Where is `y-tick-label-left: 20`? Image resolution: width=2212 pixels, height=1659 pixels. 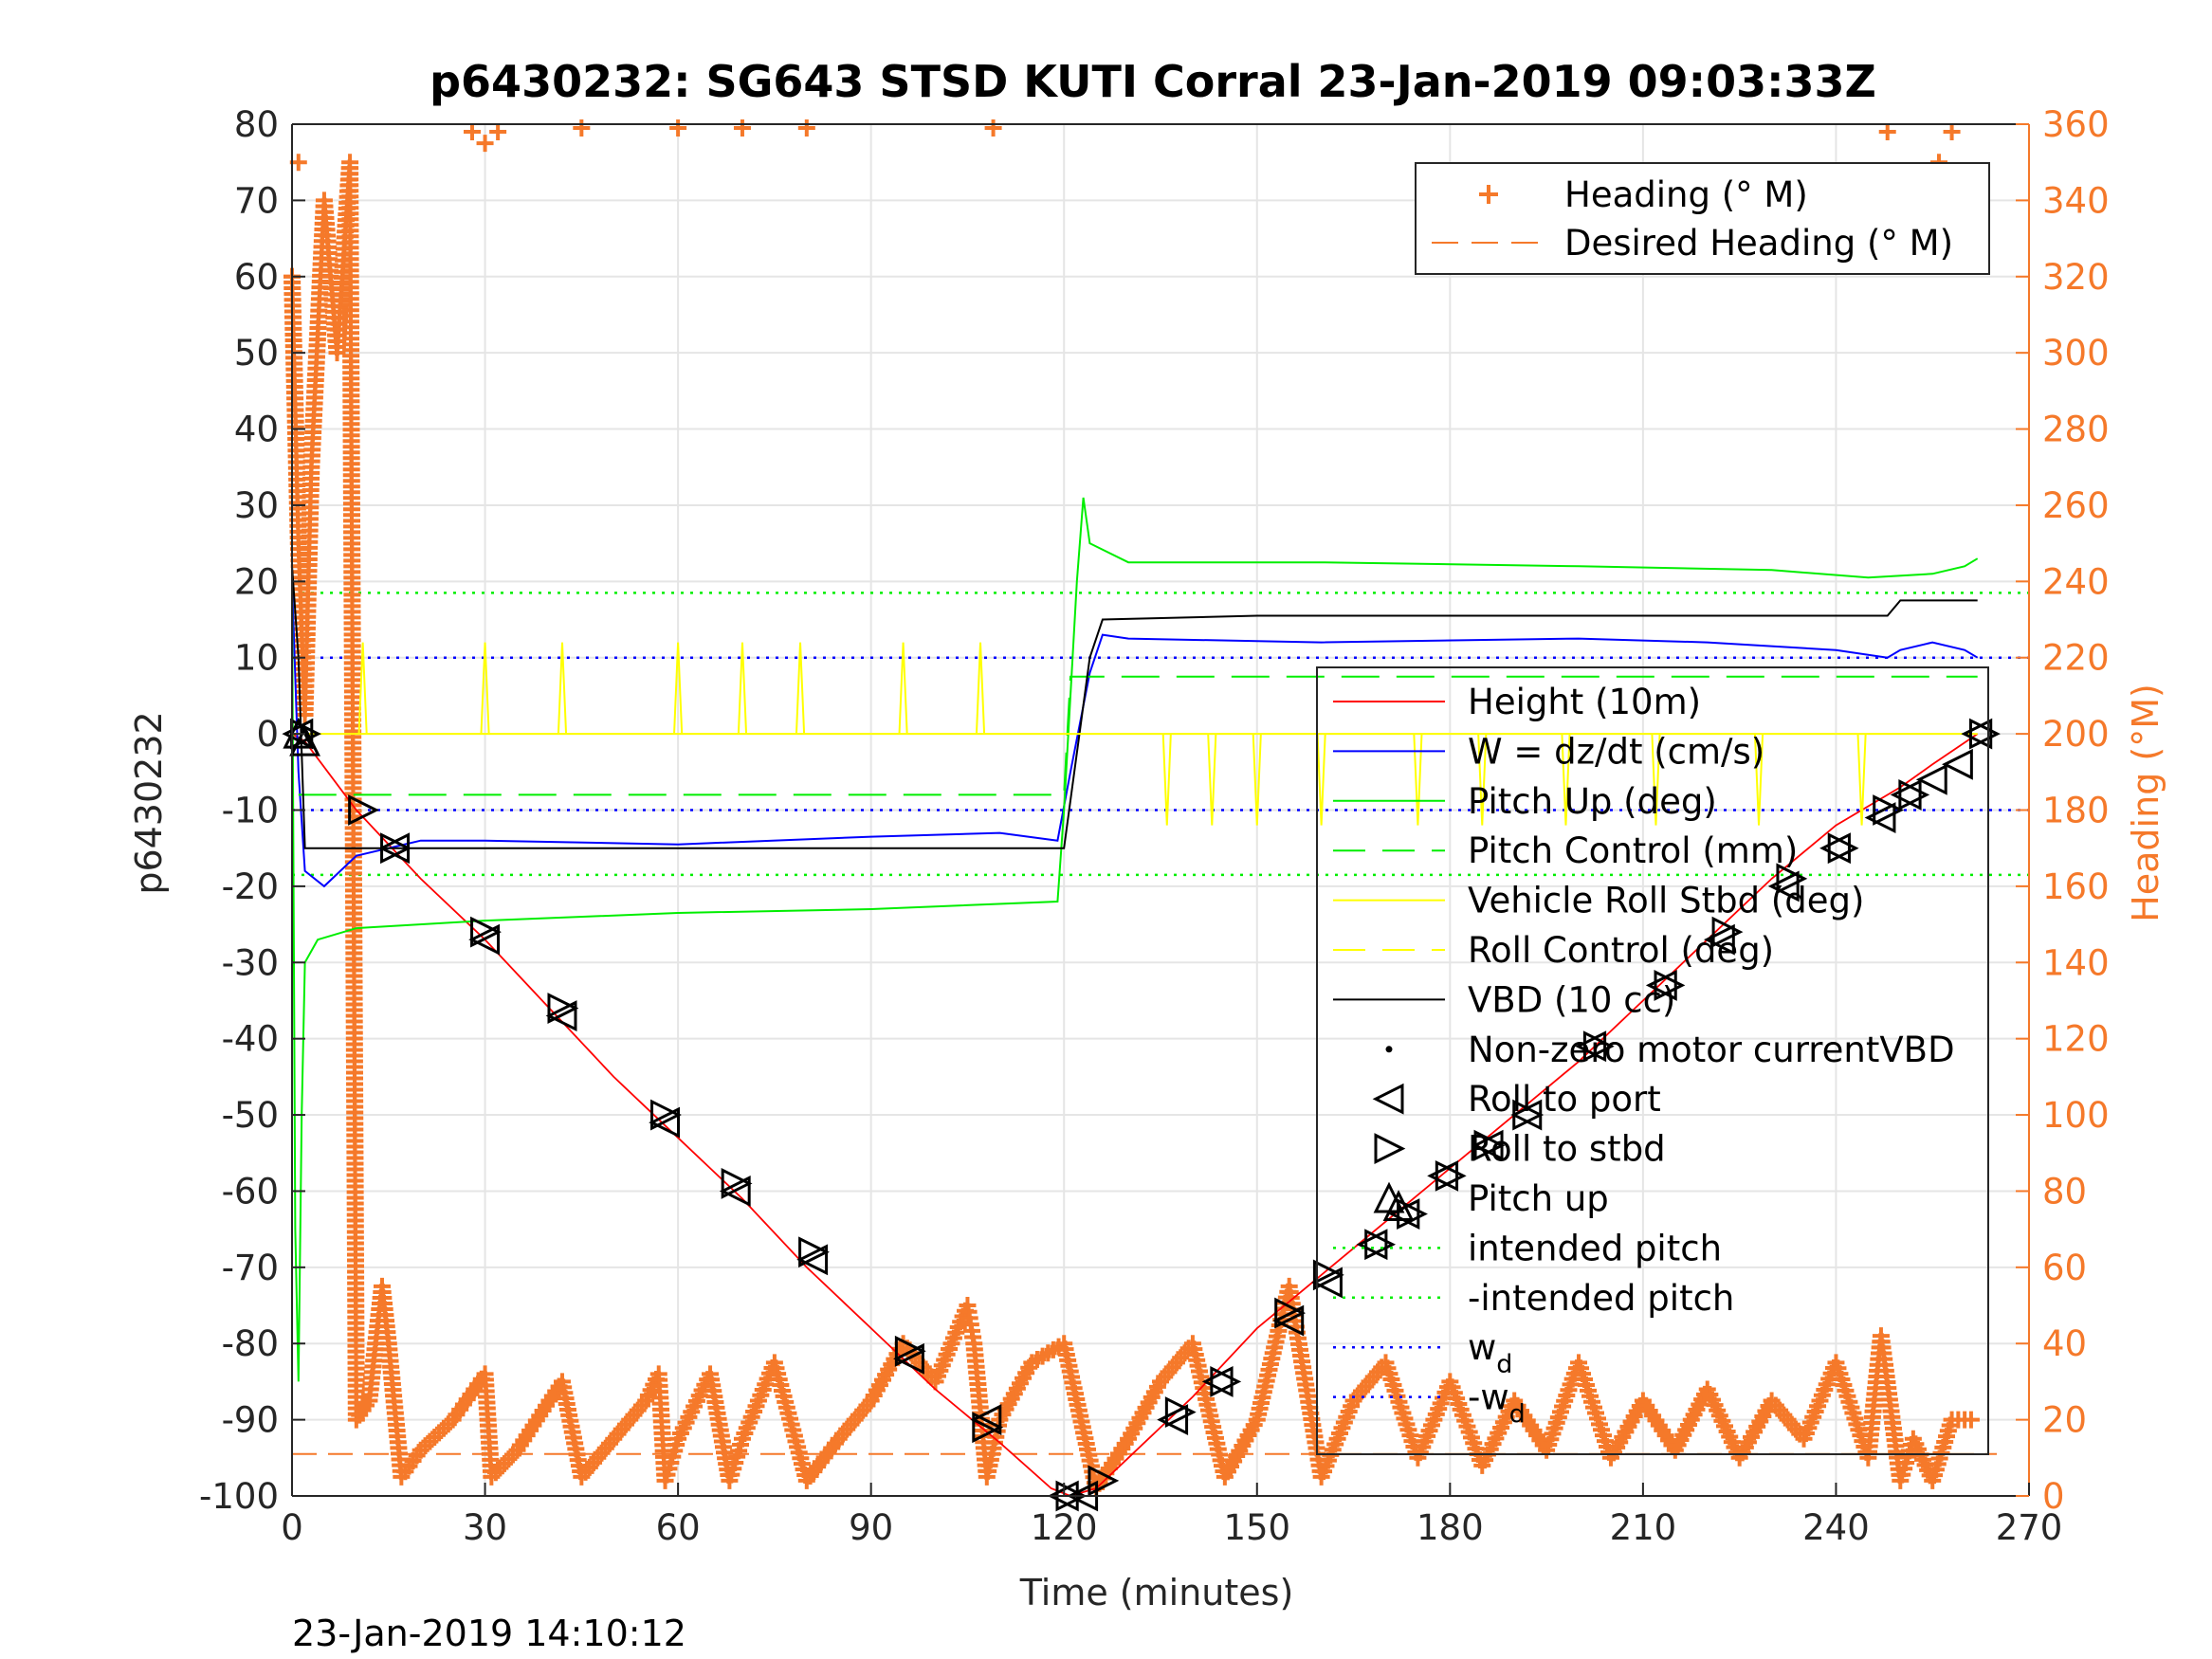
y-tick-label-left: 20 is located at coordinates (256, 581).